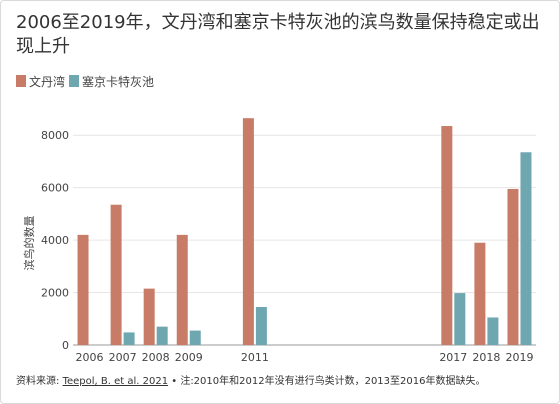 The image size is (560, 404). I want to click on x-tick-label: 2011, so click(255, 357).